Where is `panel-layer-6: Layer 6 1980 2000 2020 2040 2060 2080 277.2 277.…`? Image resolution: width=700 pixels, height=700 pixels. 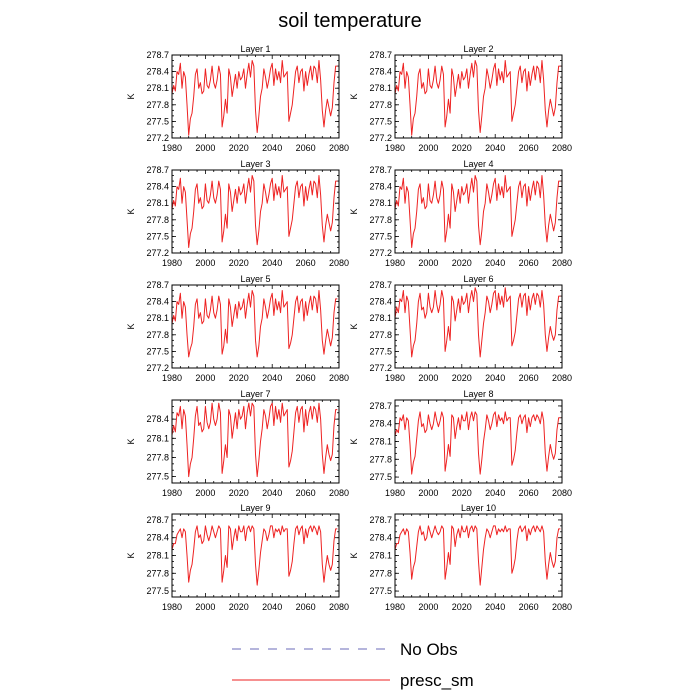
panel-layer-6: Layer 6 1980 2000 2020 2040 2060 2080 277.2 277.… is located at coordinates (460, 328).